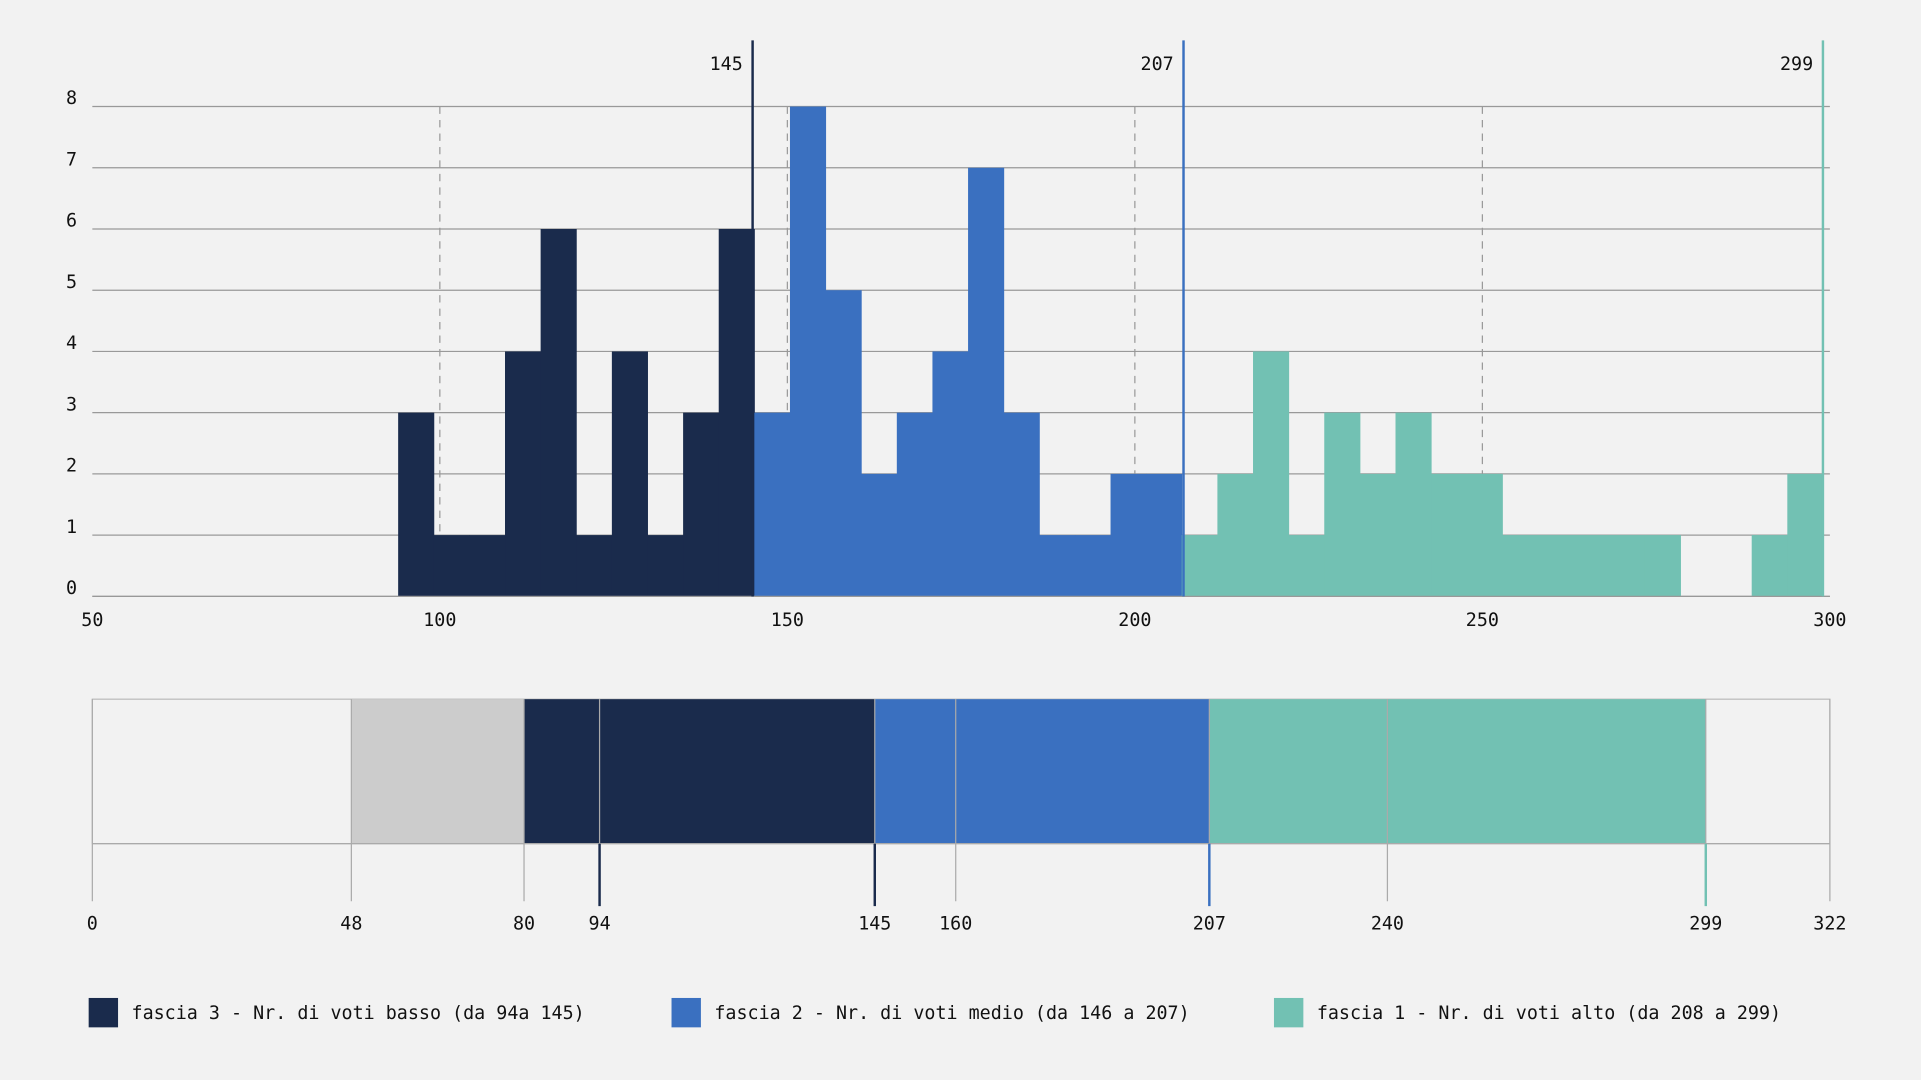 The height and width of the screenshot is (1080, 1921). I want to click on marker-label: 299, so click(1796, 64).